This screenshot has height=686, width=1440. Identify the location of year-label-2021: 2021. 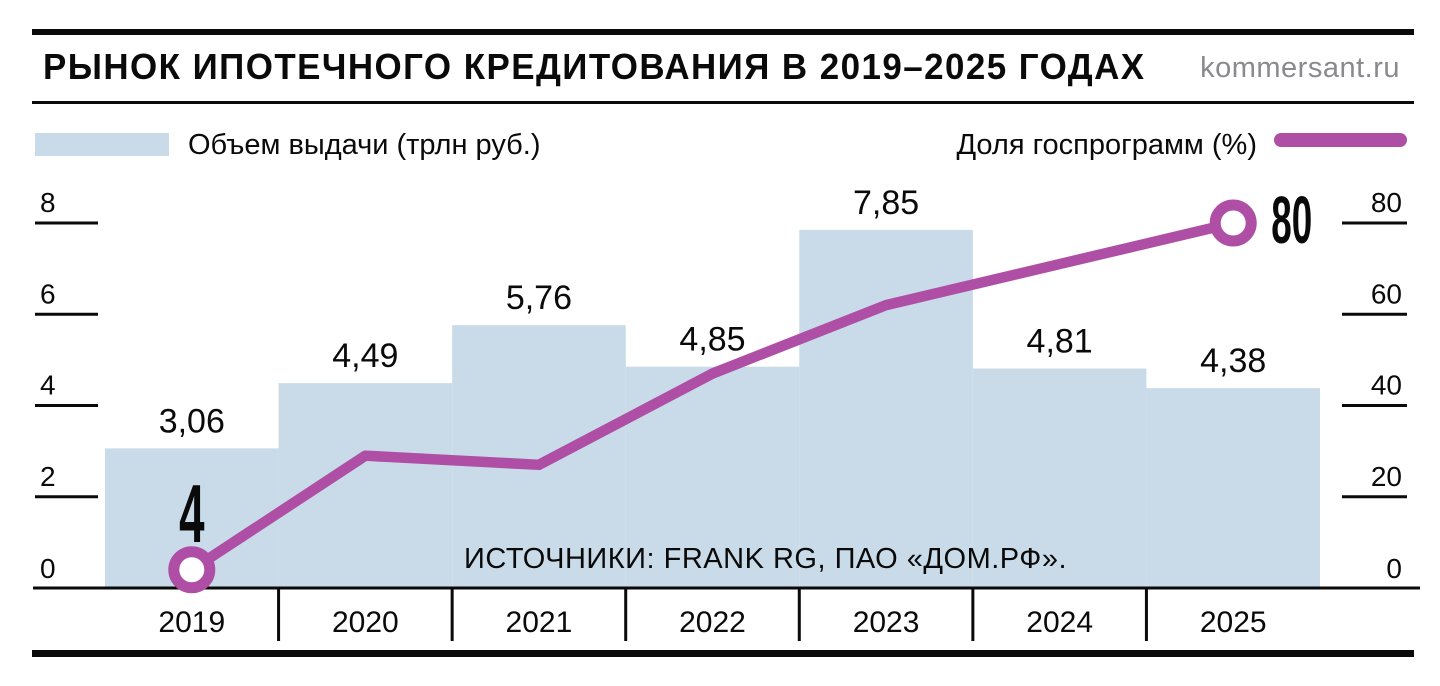
(539, 622).